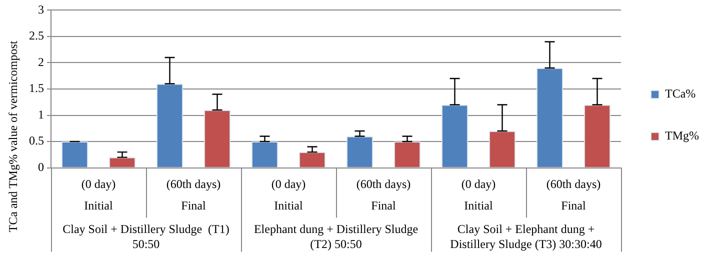 Image resolution: width=719 pixels, height=273 pixels. What do you see at coordinates (36, 35) in the screenshot?
I see `y-tick-label: 2.5` at bounding box center [36, 35].